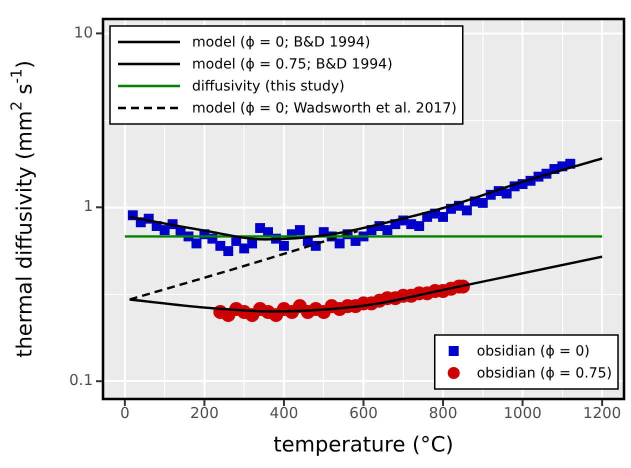  Describe the element at coordinates (83, 32) in the screenshot. I see `y-tick-label: 10` at that location.